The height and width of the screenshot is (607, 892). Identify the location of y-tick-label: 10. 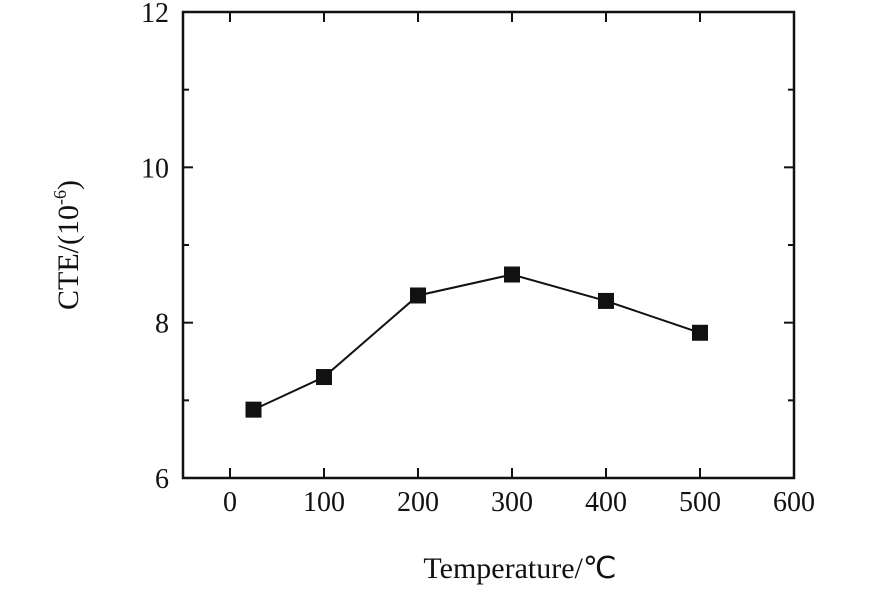
(155, 168).